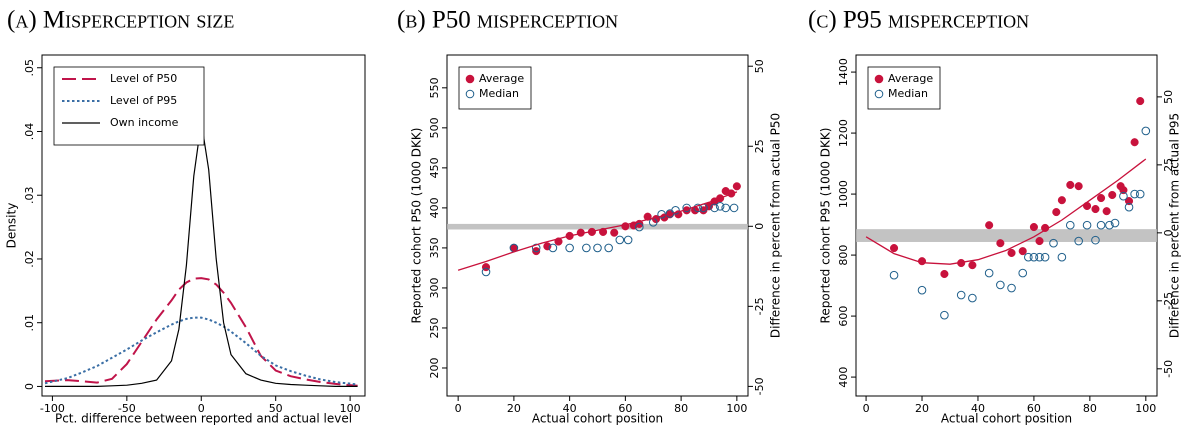 Image resolution: width=1183 pixels, height=425 pixels. I want to click on x-tick-label: 80, so click(681, 408).